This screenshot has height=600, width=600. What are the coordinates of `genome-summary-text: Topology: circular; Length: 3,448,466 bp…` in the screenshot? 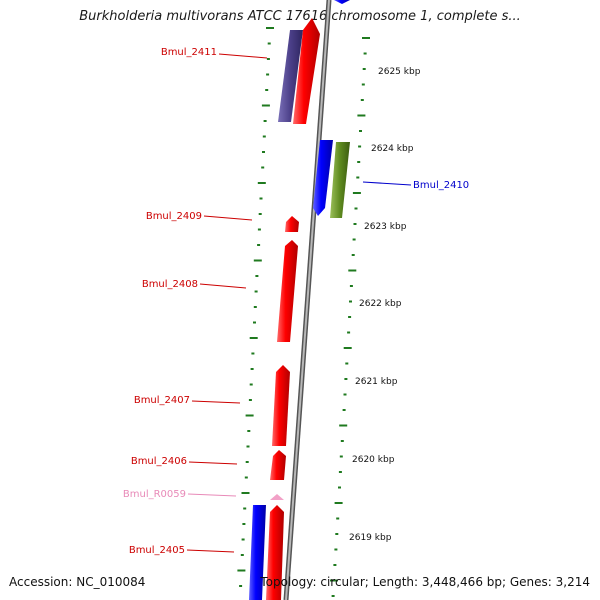 It's located at (425, 582).